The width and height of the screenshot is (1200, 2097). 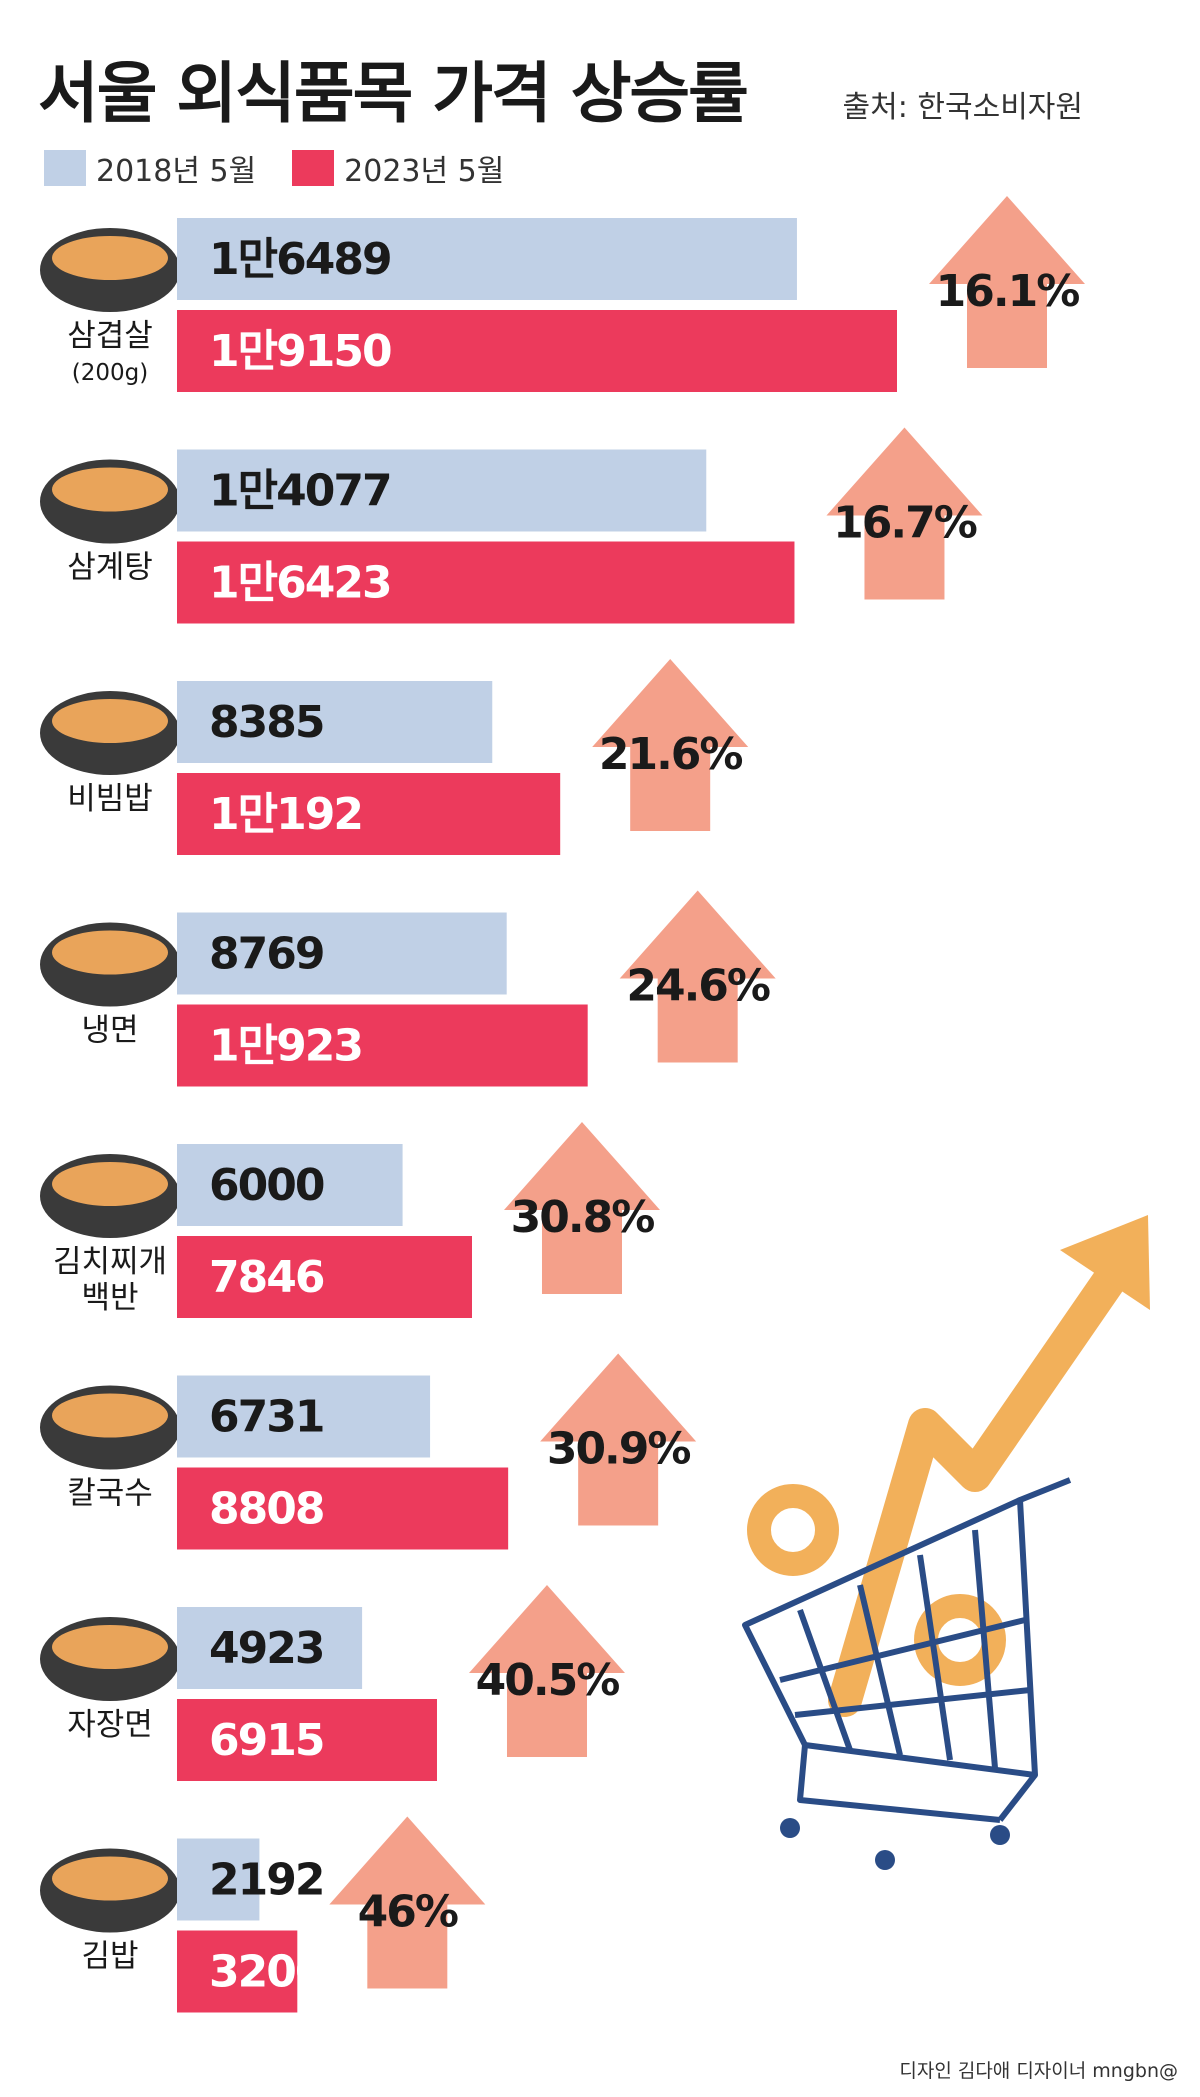 What do you see at coordinates (671, 754) in the screenshot?
I see `increase-label: 21.6%` at bounding box center [671, 754].